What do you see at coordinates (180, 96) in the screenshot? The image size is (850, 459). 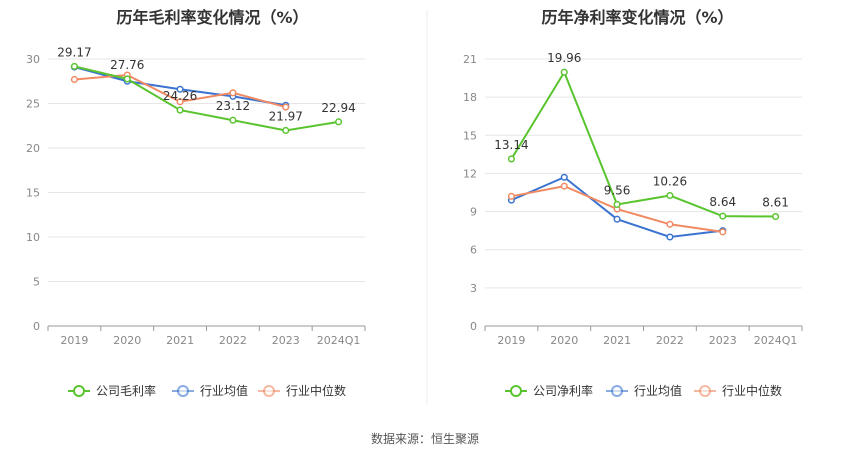 I see `data-label: 24.26` at bounding box center [180, 96].